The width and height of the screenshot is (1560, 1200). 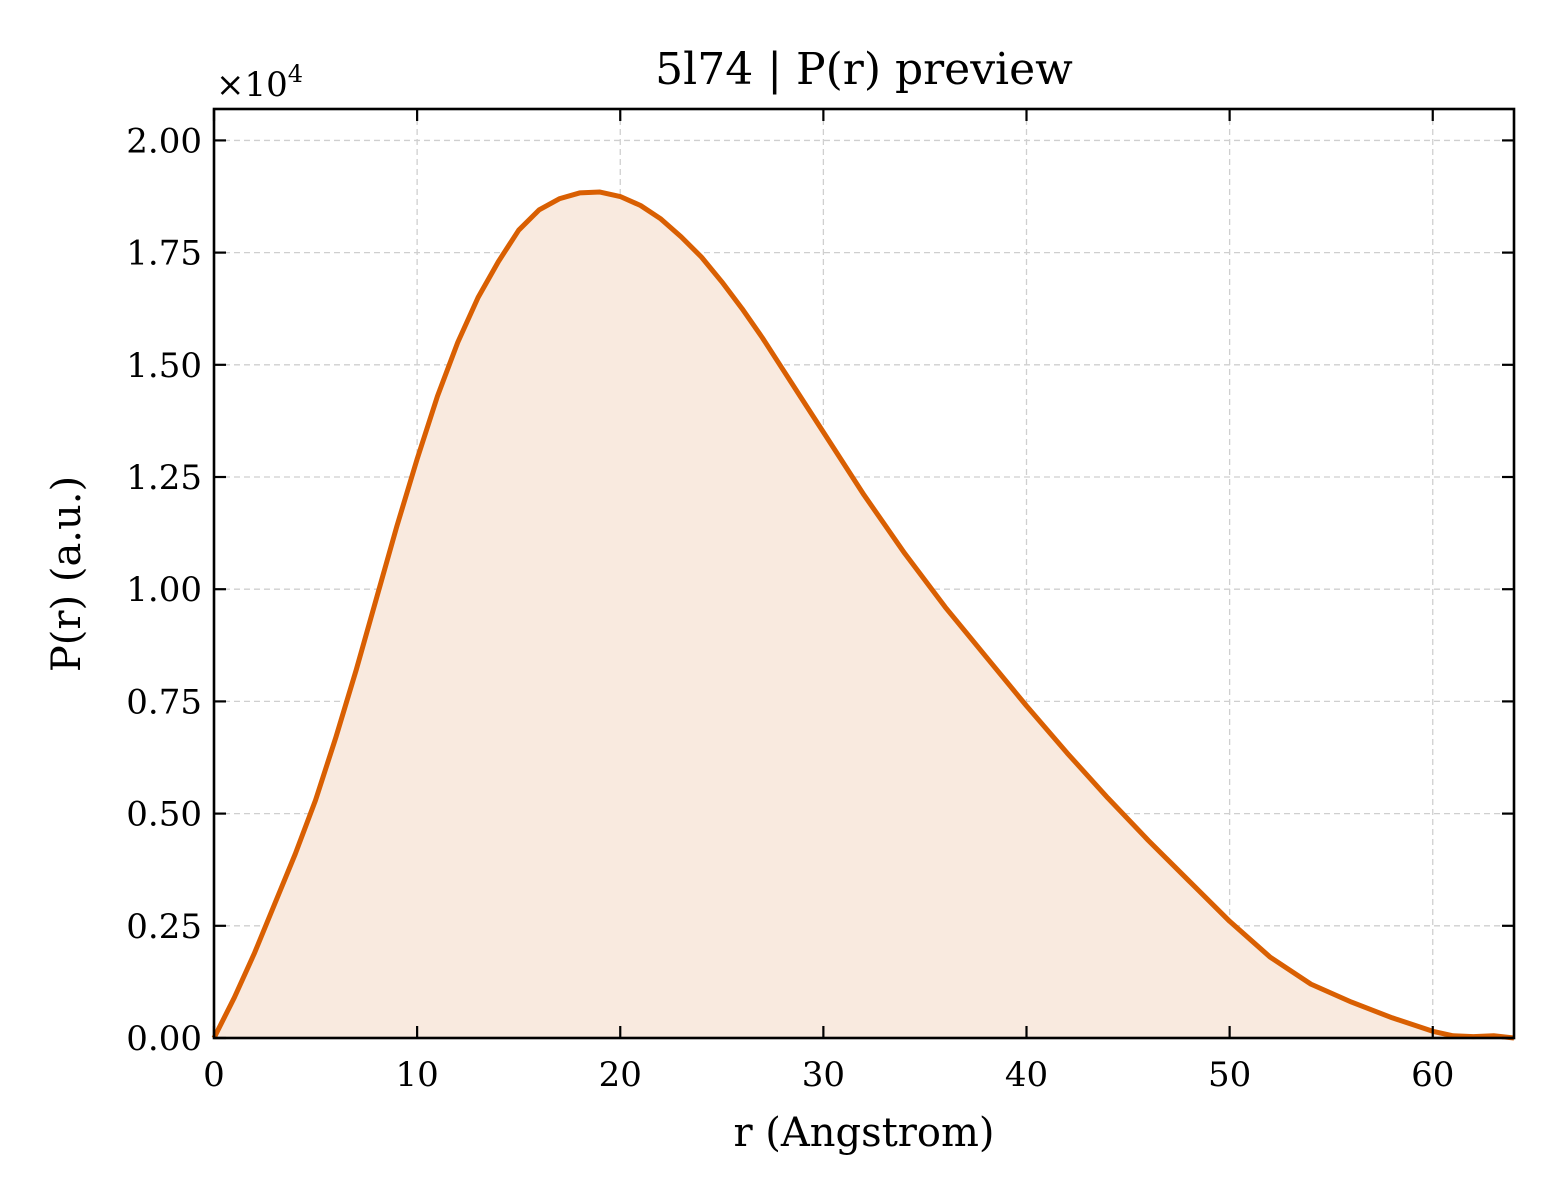 I want to click on y-tick-label: 0.75, so click(x=164, y=702).